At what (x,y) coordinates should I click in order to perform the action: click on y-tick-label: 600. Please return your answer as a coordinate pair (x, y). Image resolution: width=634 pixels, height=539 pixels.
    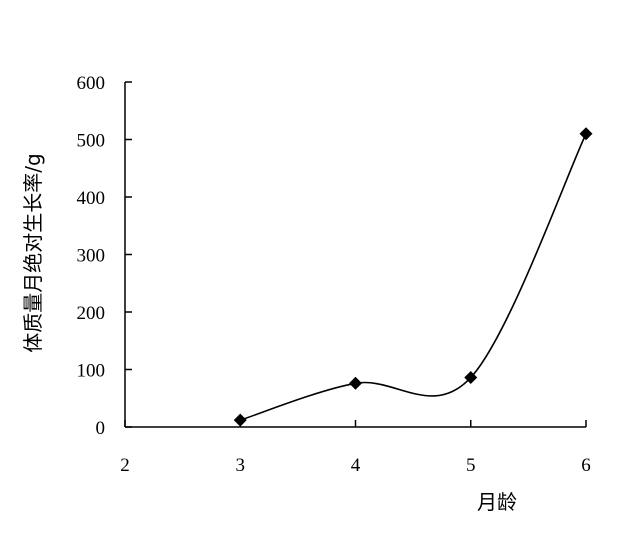
    Looking at the image, I should click on (91, 83).